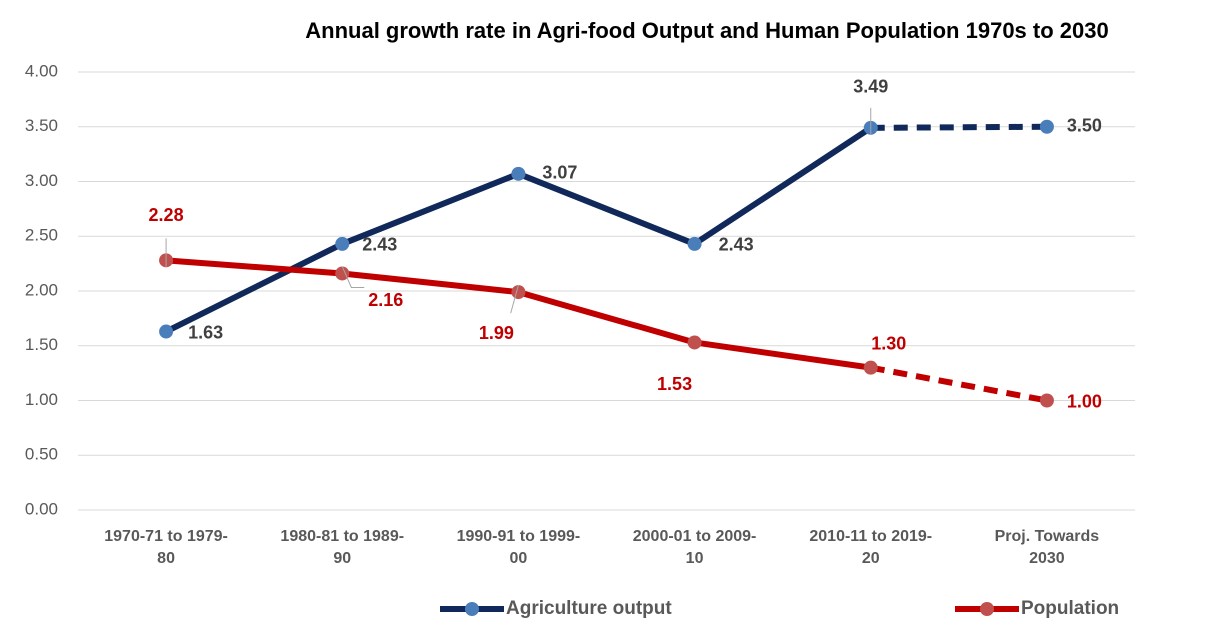 Image resolution: width=1220 pixels, height=625 pixels. I want to click on data-label: 1.99, so click(496, 333).